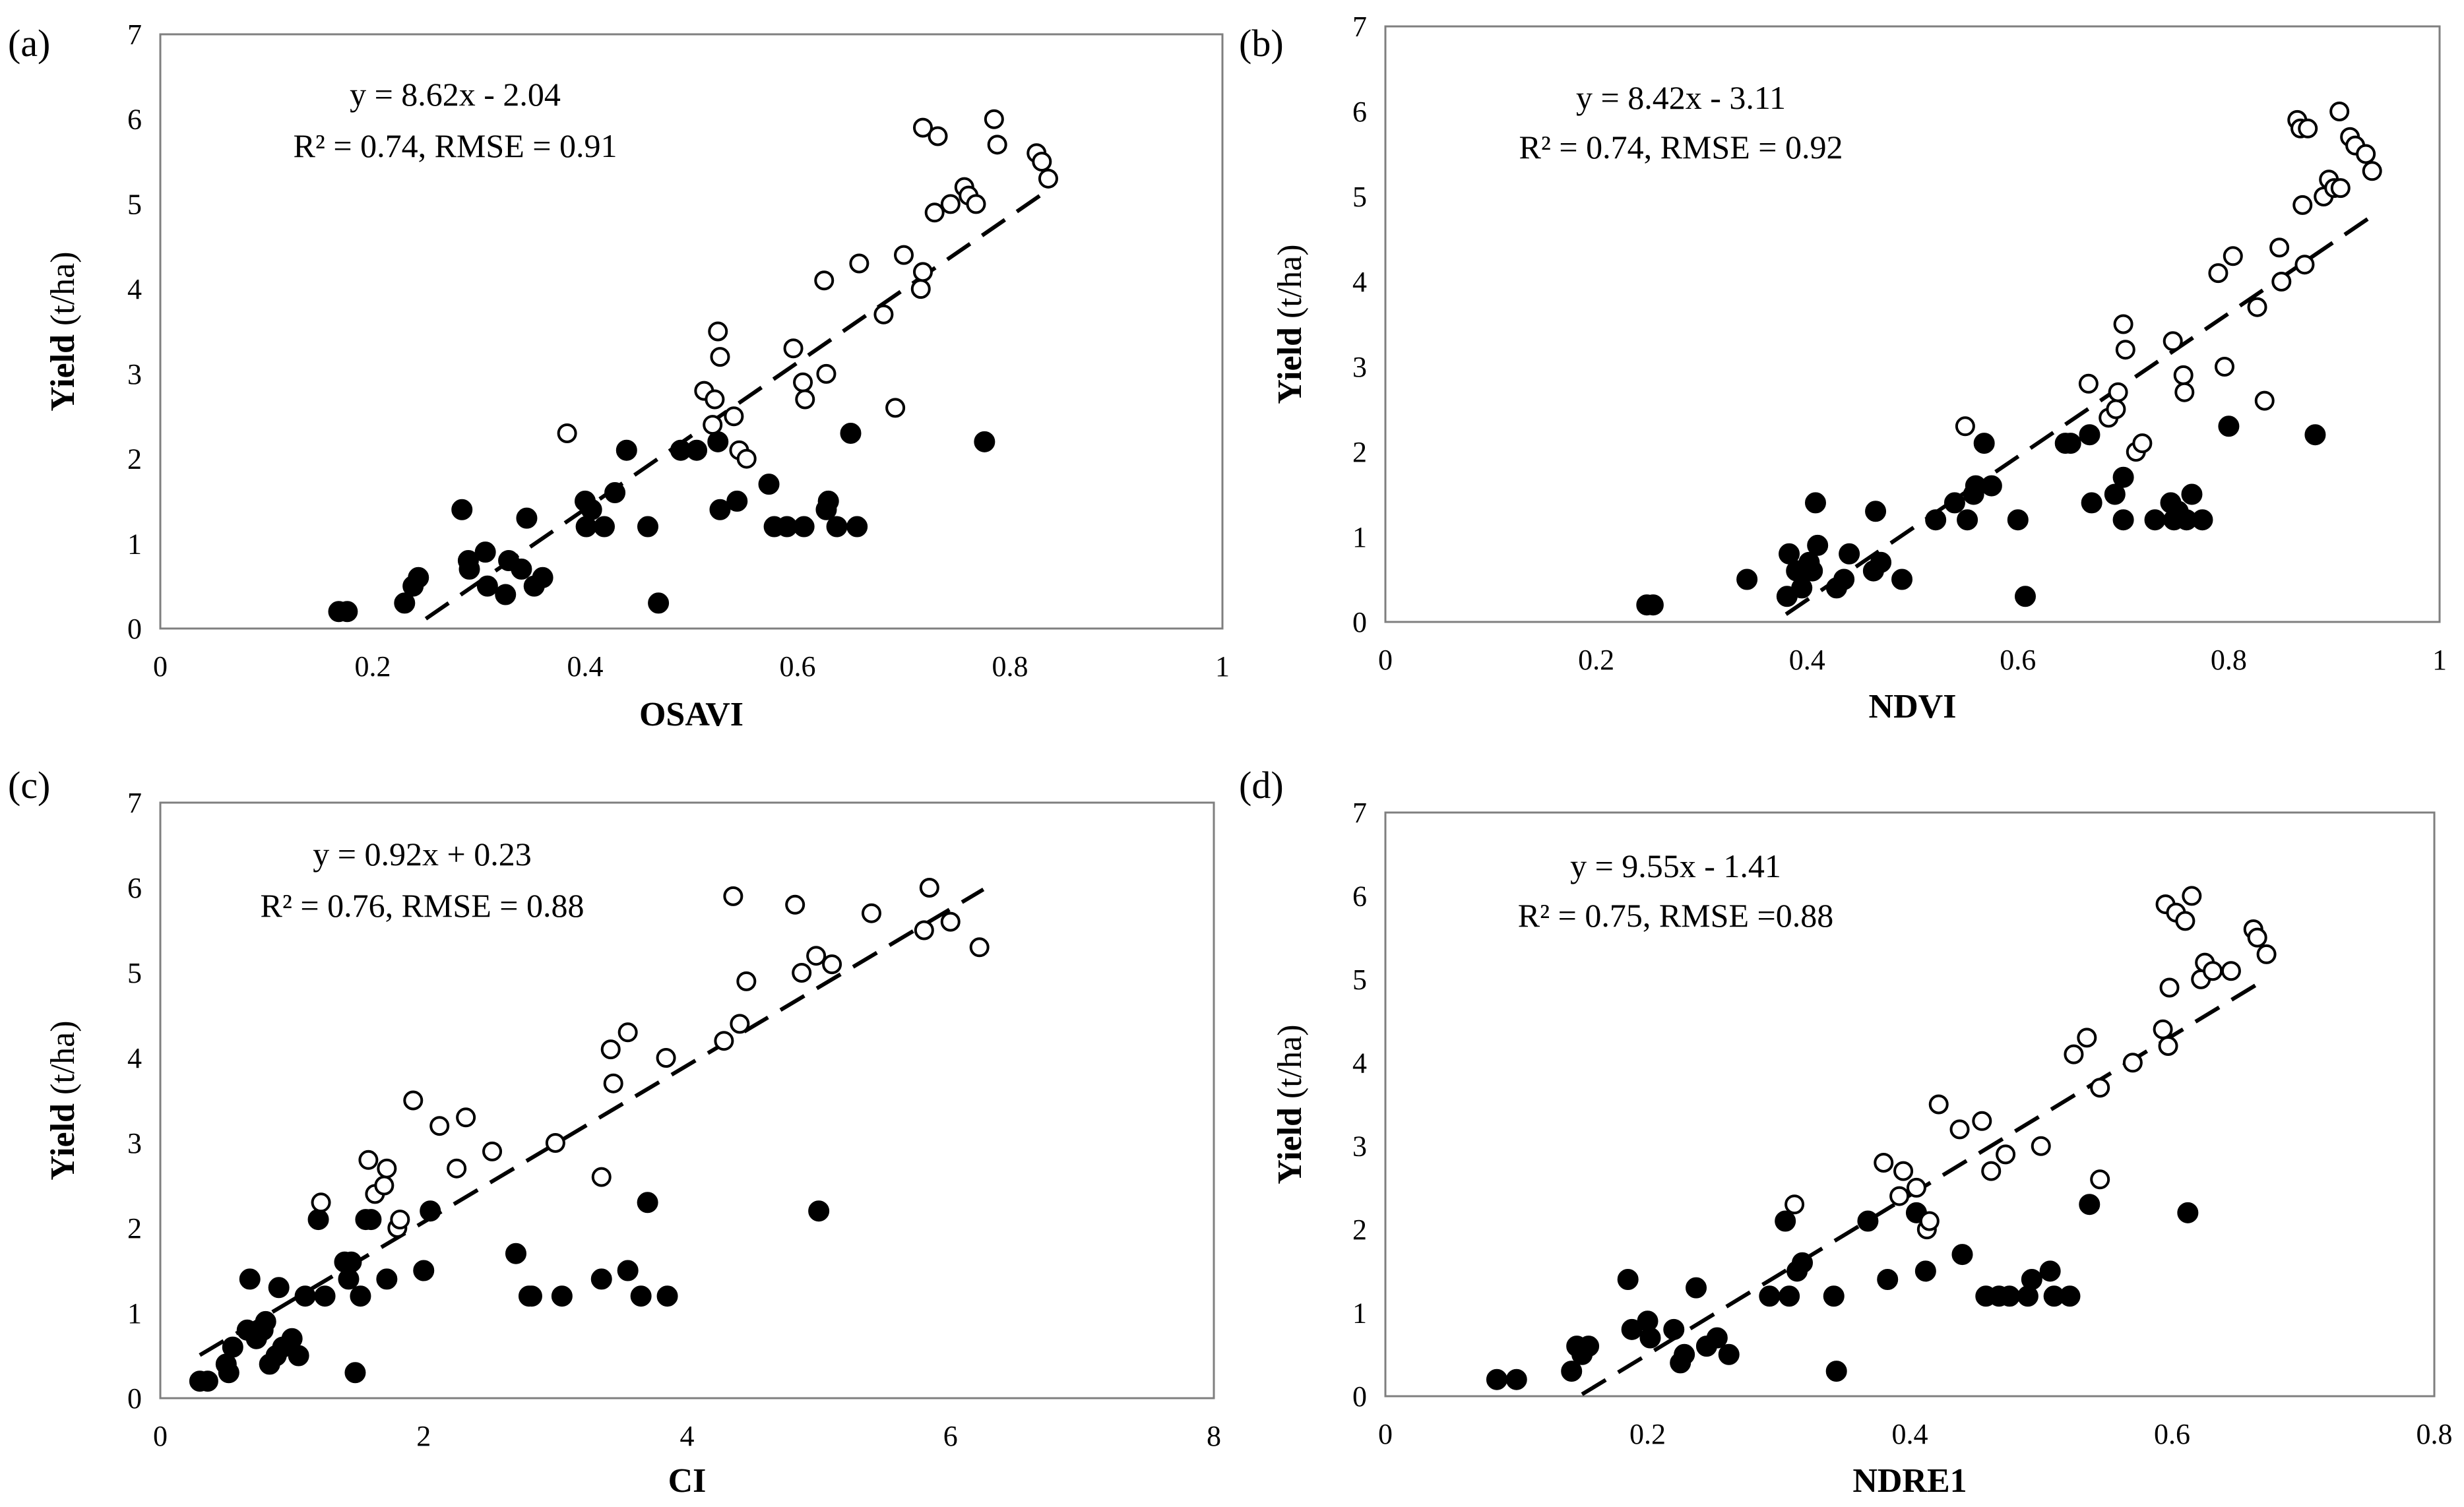  What do you see at coordinates (1290, 324) in the screenshot?
I see `y-axis-label: Yield (t/ha)` at bounding box center [1290, 324].